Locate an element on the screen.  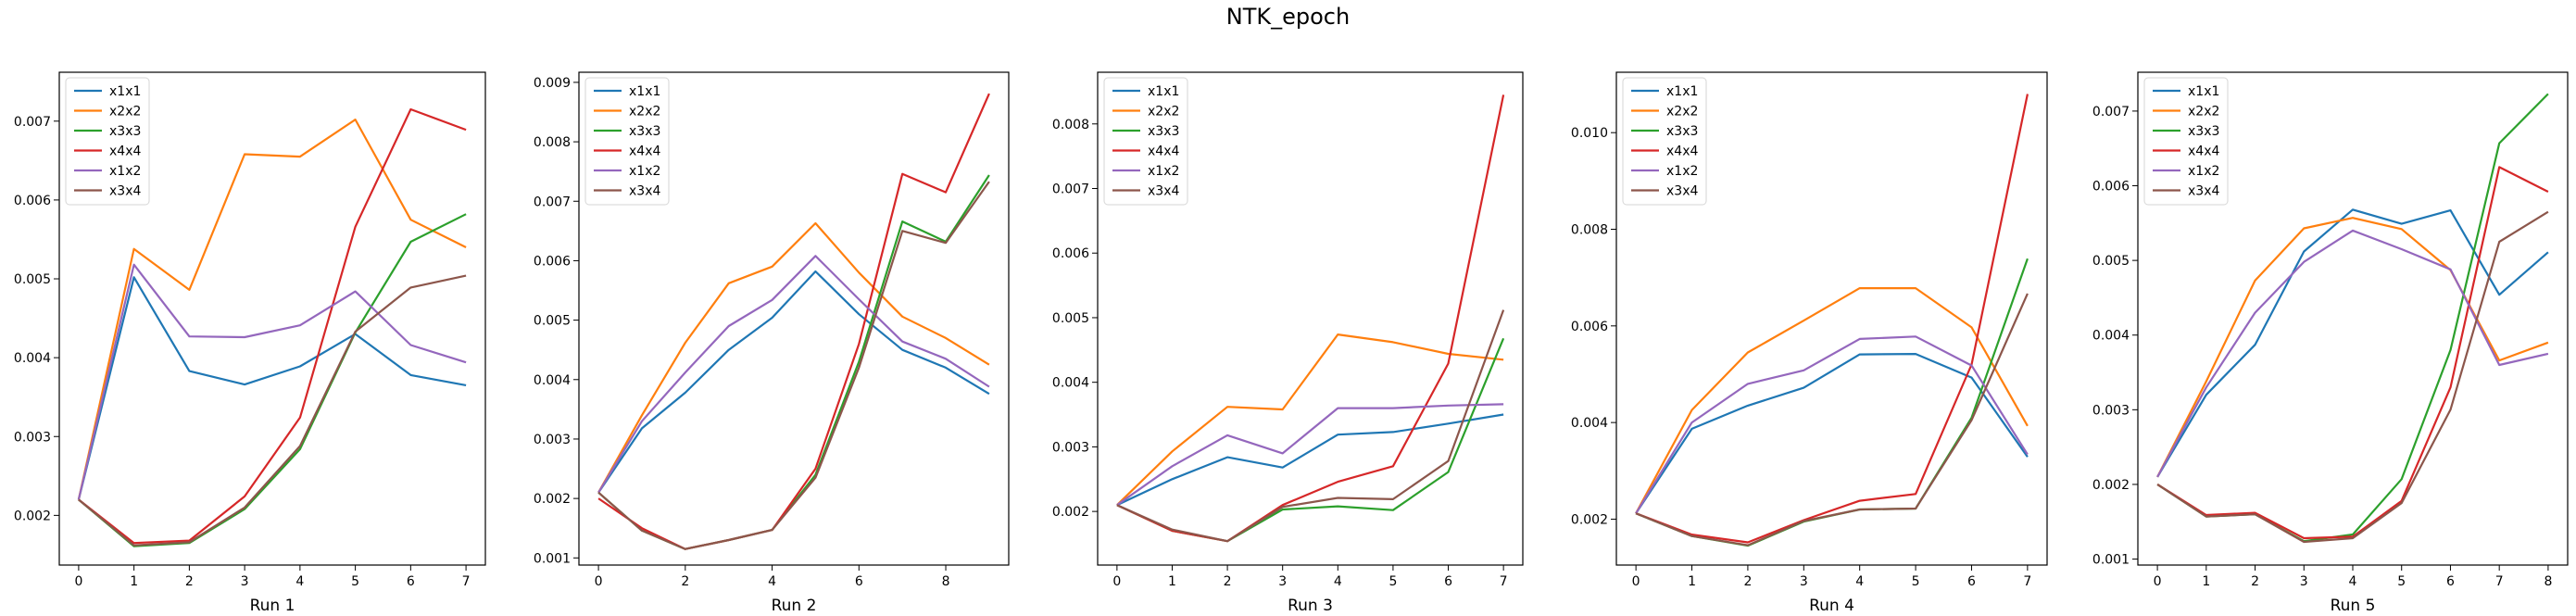
series-line-x3x3 is located at coordinates (1832, 403).